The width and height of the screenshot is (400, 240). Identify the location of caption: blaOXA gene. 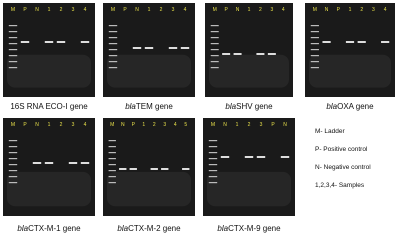
(350, 106).